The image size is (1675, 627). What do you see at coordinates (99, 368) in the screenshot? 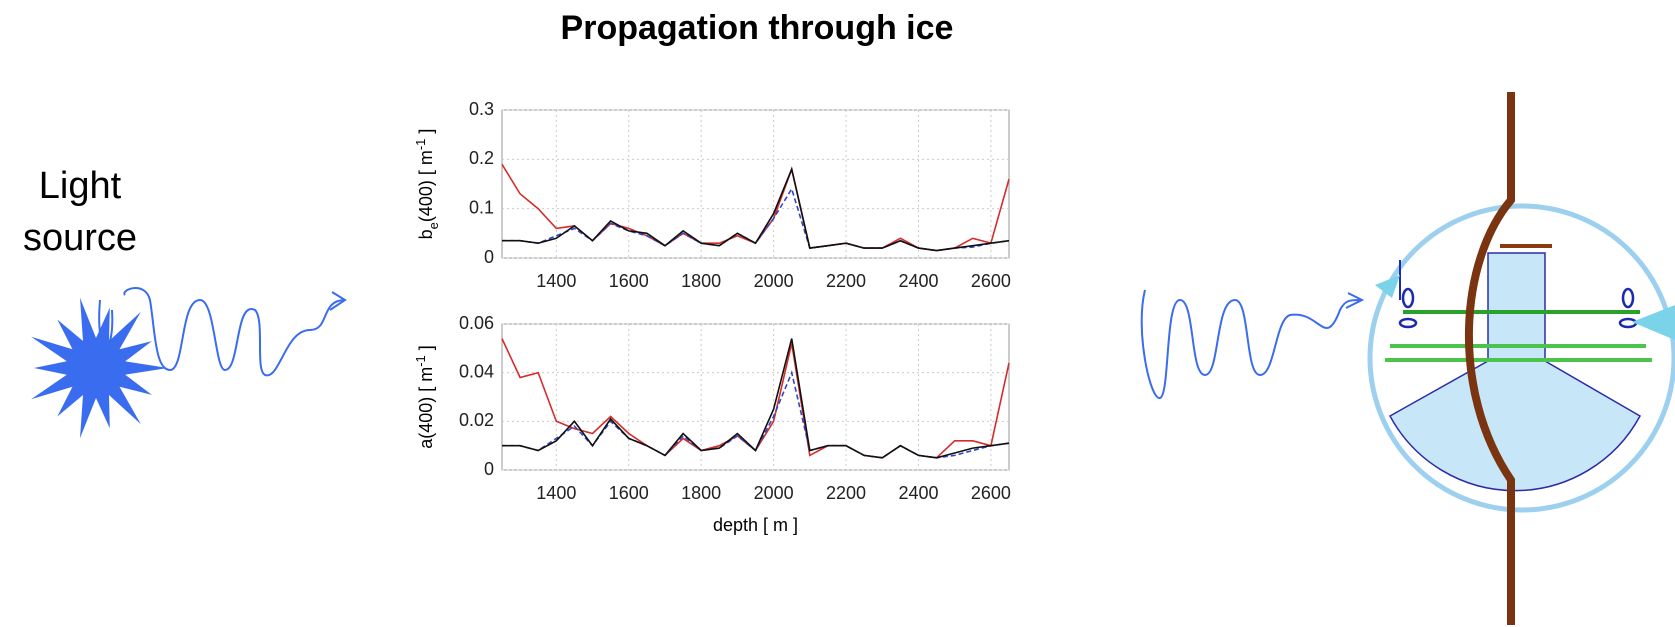
I see `light-source-star` at bounding box center [99, 368].